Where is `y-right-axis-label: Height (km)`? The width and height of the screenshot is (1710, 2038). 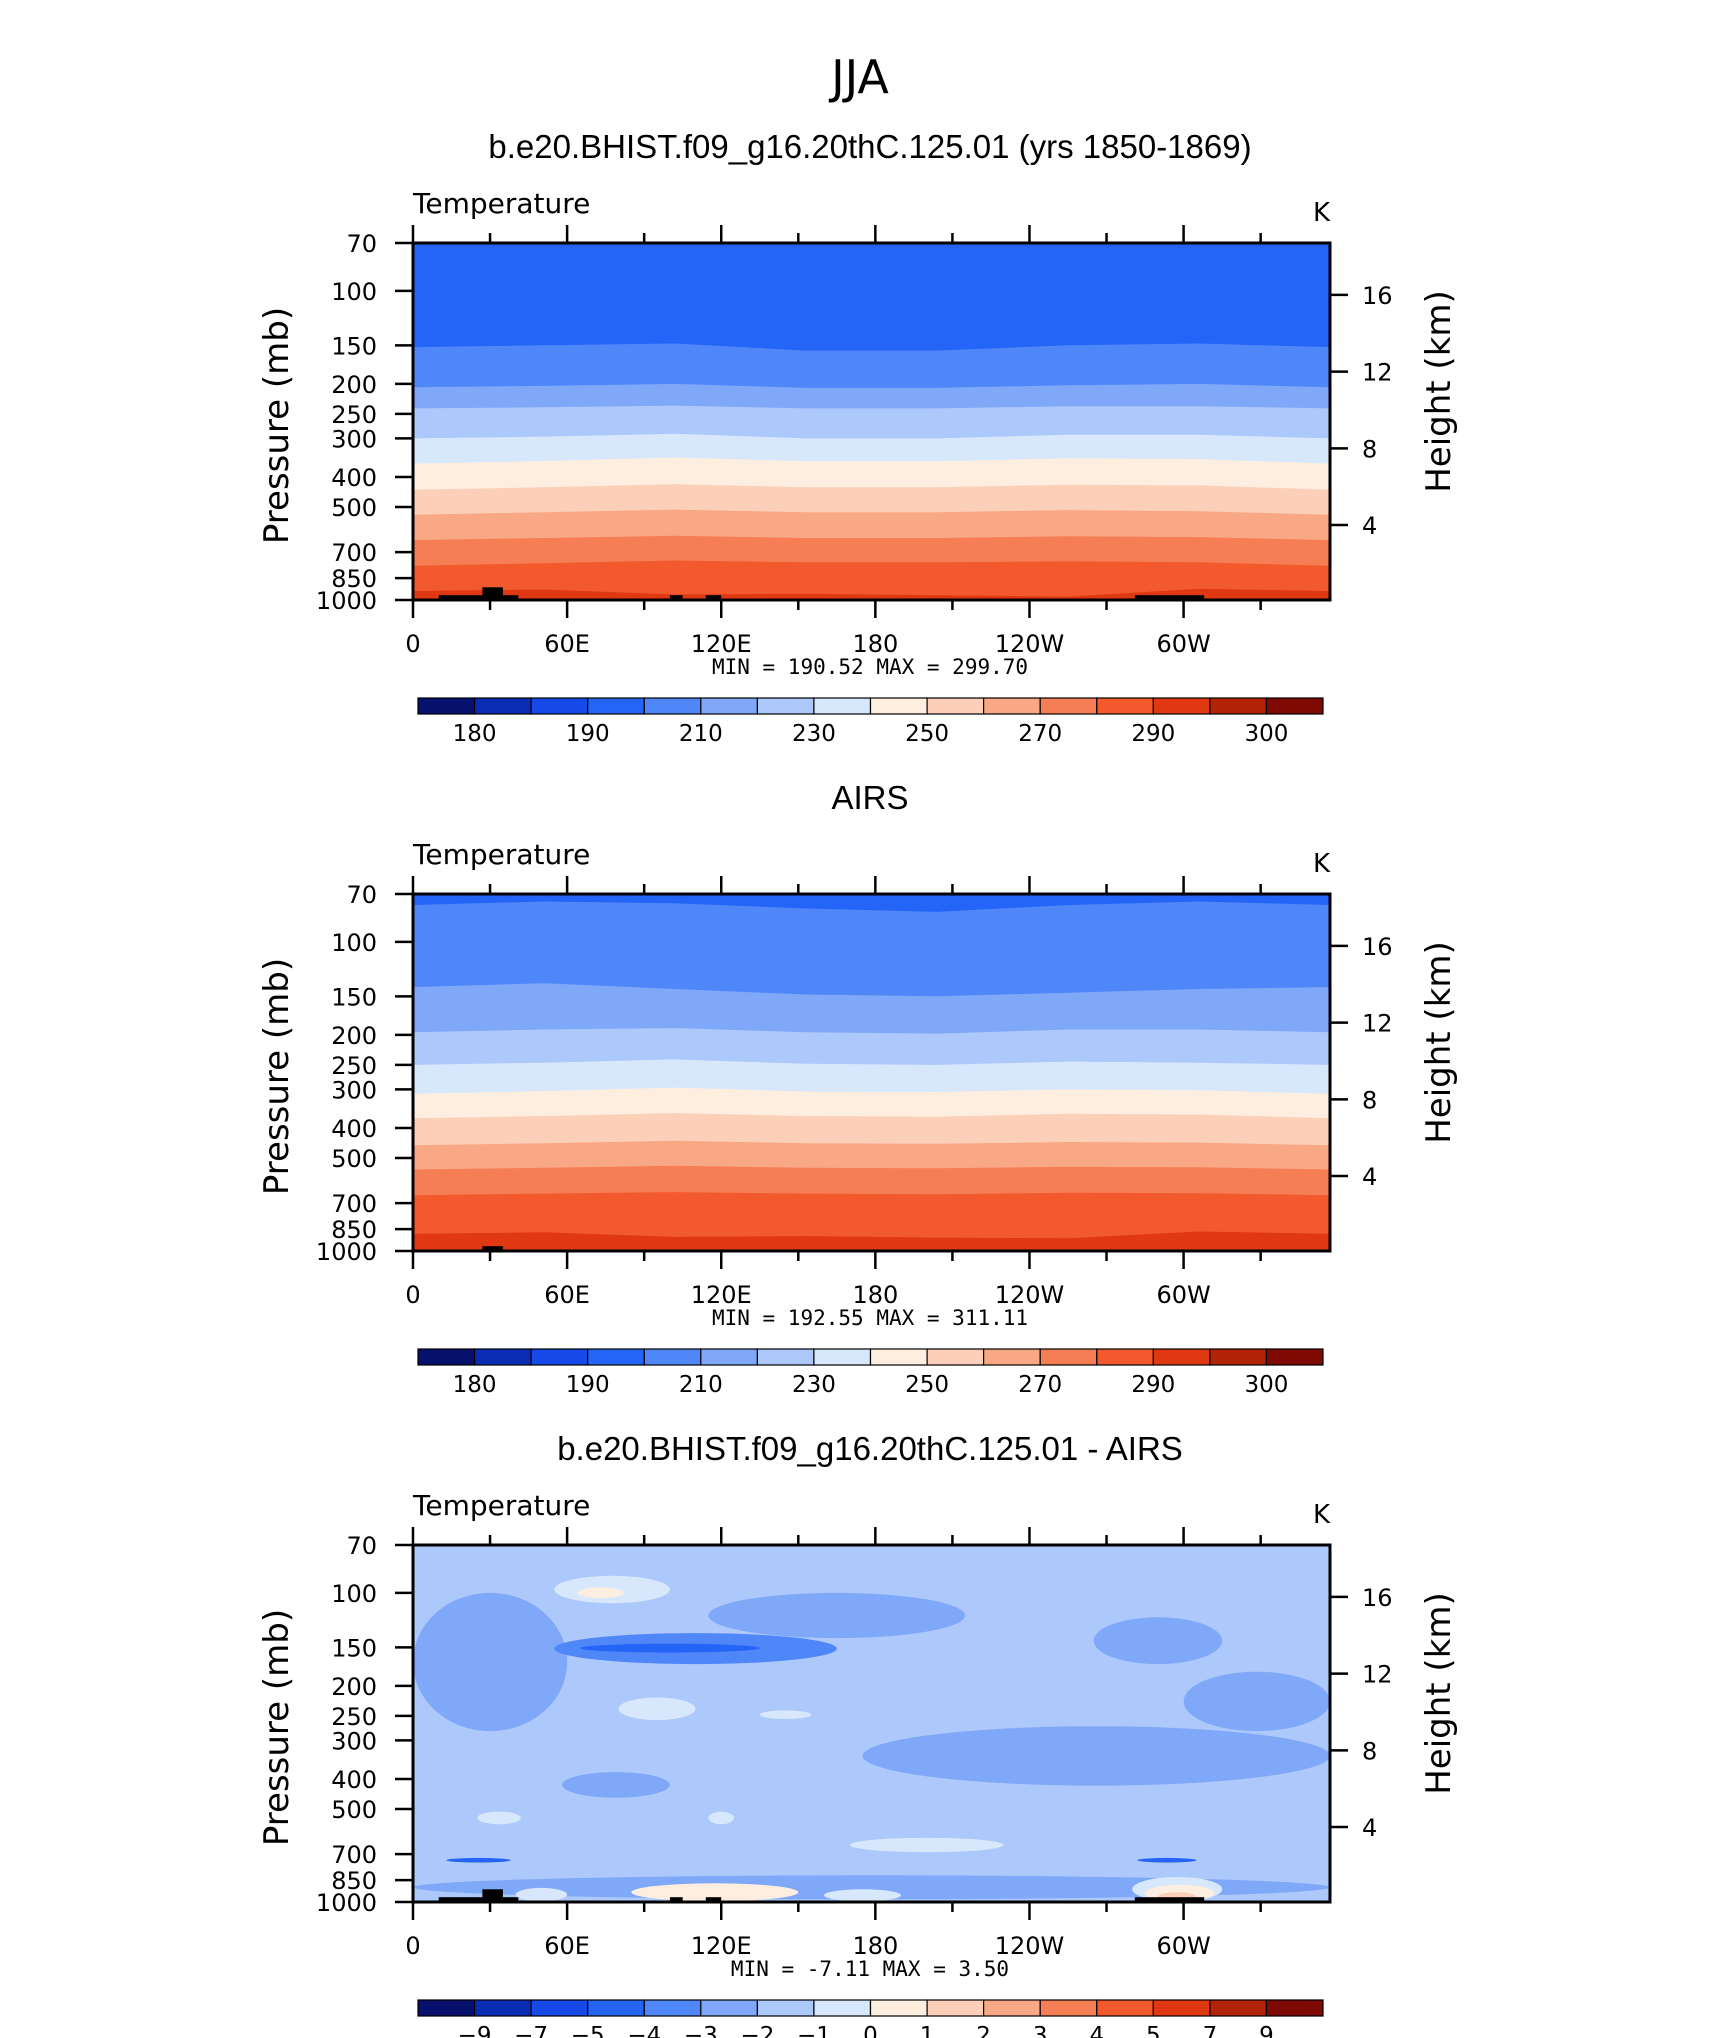 y-right-axis-label: Height (km) is located at coordinates (1439, 391).